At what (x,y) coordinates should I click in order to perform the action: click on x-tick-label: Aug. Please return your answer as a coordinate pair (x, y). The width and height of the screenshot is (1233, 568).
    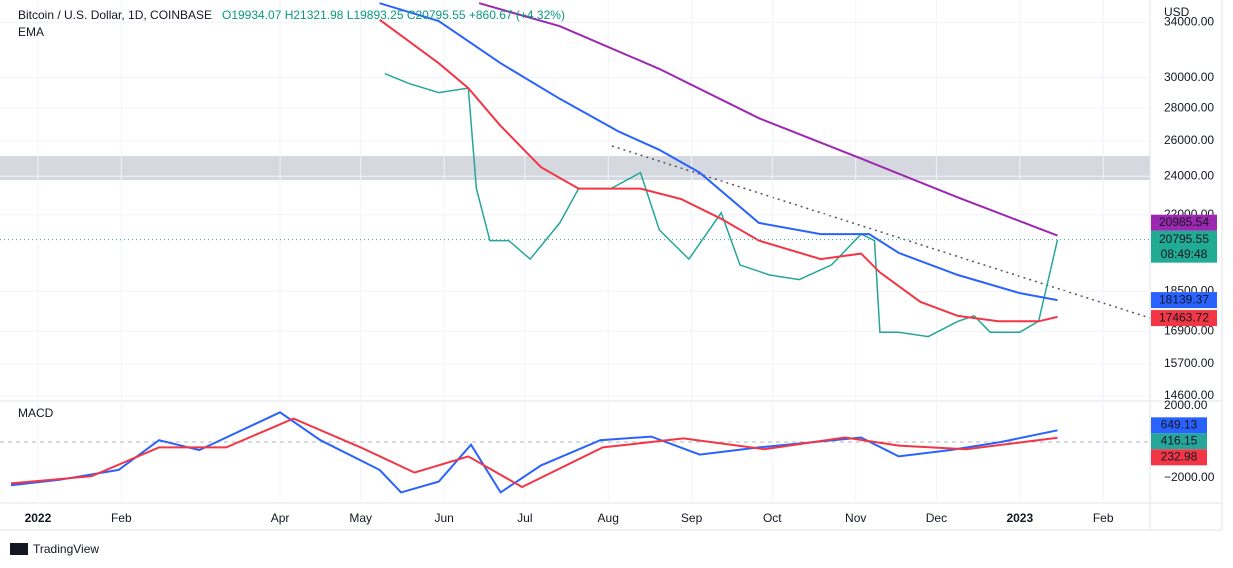
    Looking at the image, I should click on (608, 518).